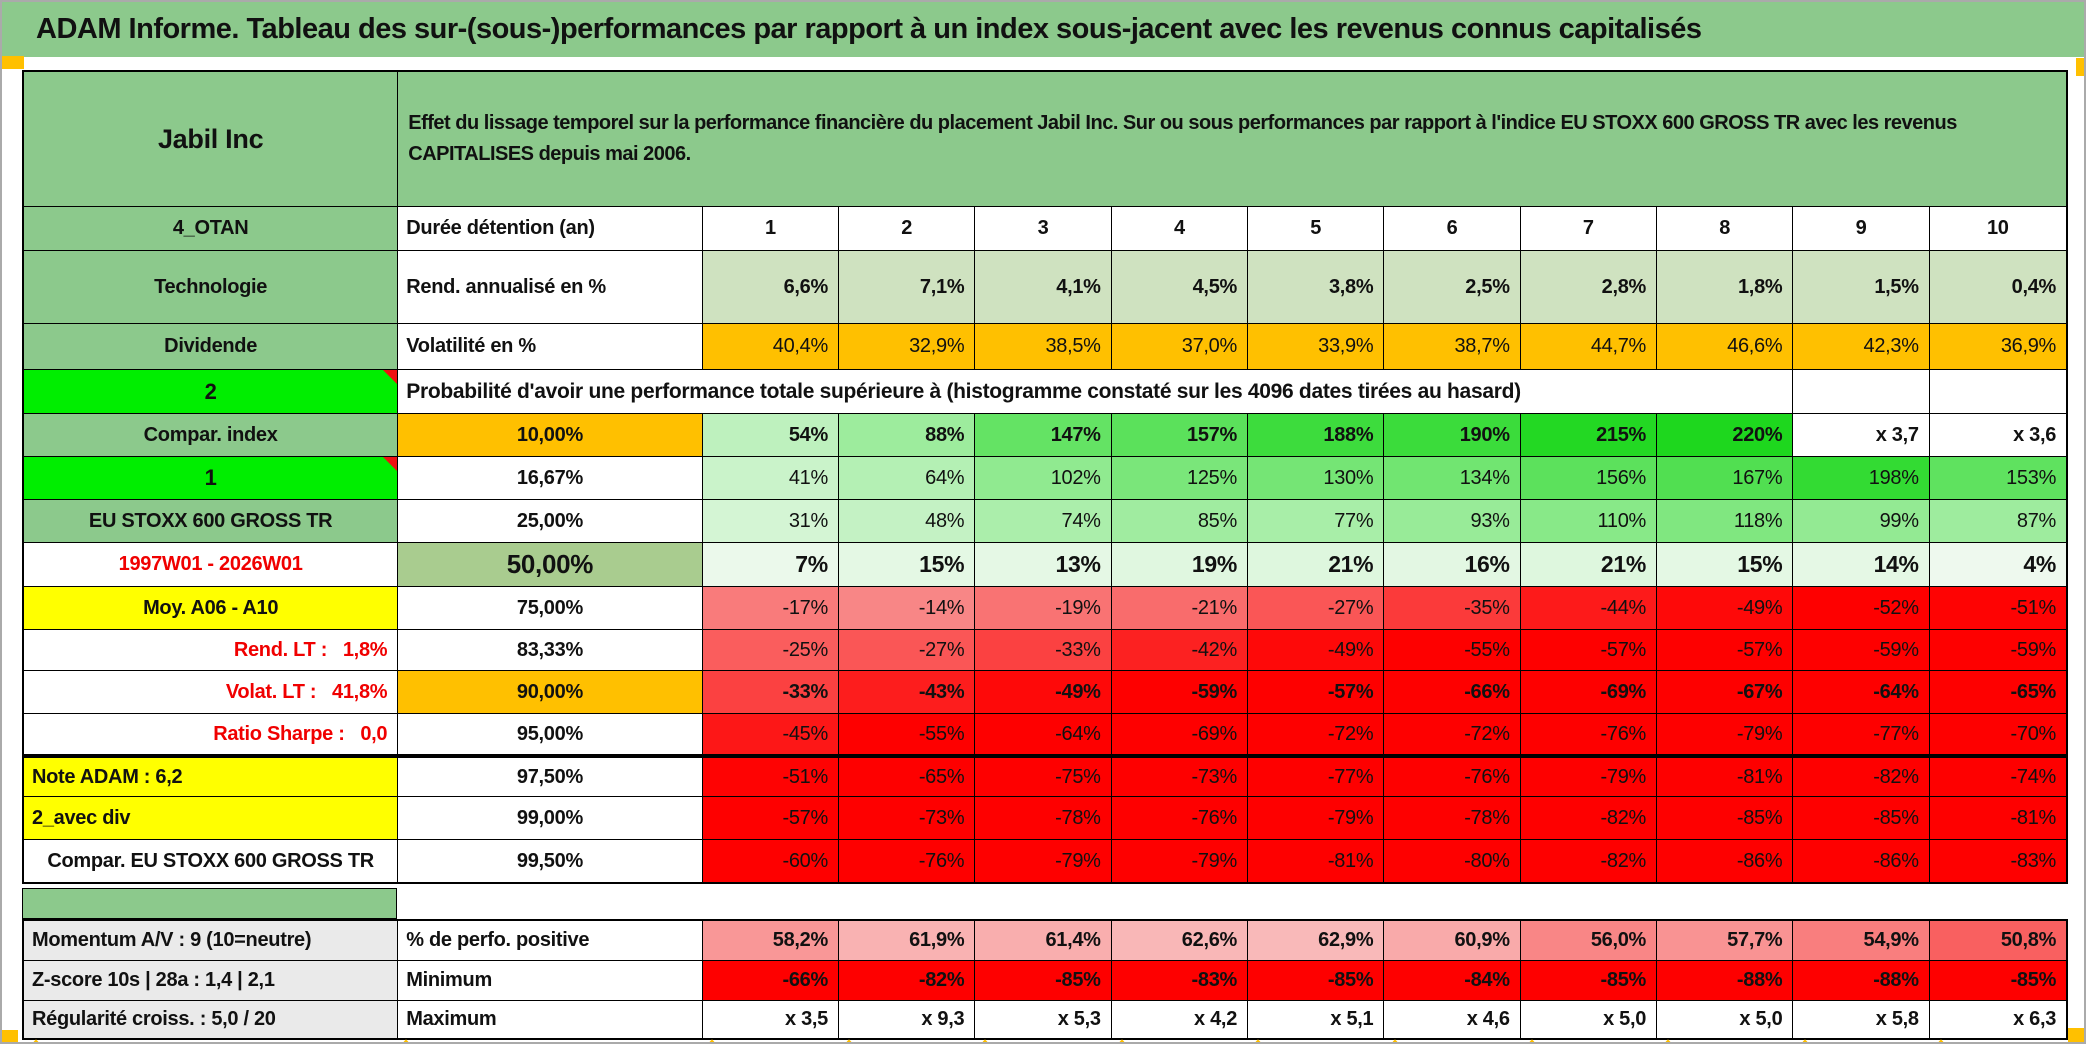 The height and width of the screenshot is (1044, 2086). Describe the element at coordinates (770, 818) in the screenshot. I see `value-cell: -57%` at that location.